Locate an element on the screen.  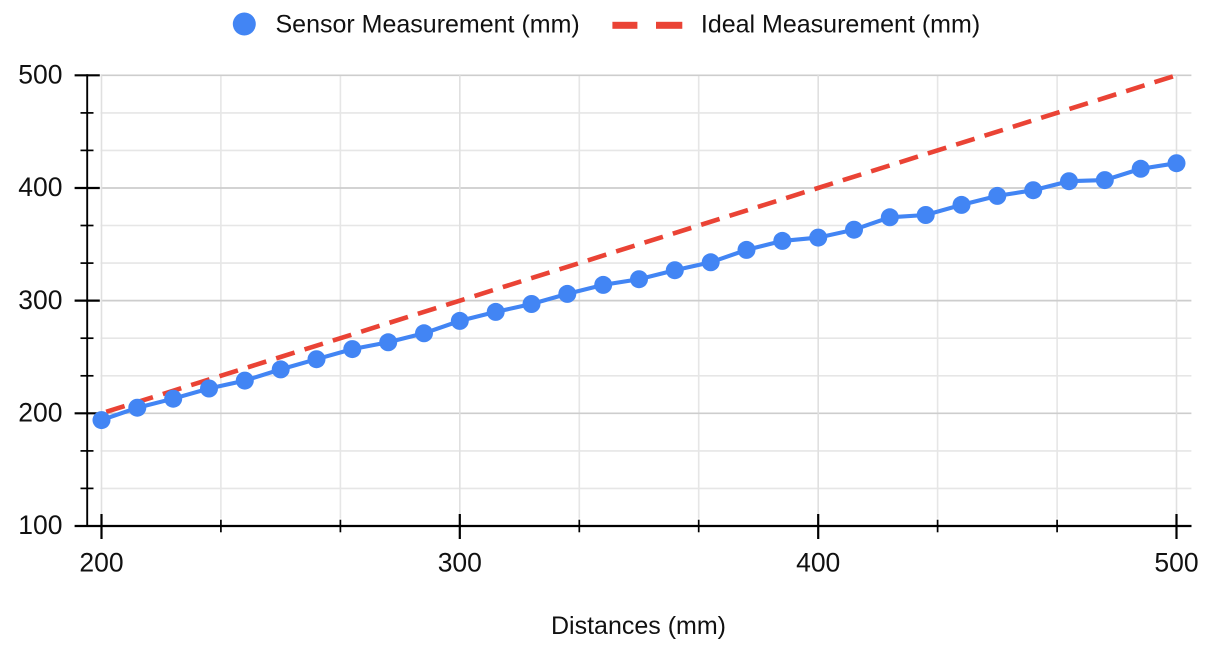
svg-text: Distances (mm) is located at coordinates (638, 626).